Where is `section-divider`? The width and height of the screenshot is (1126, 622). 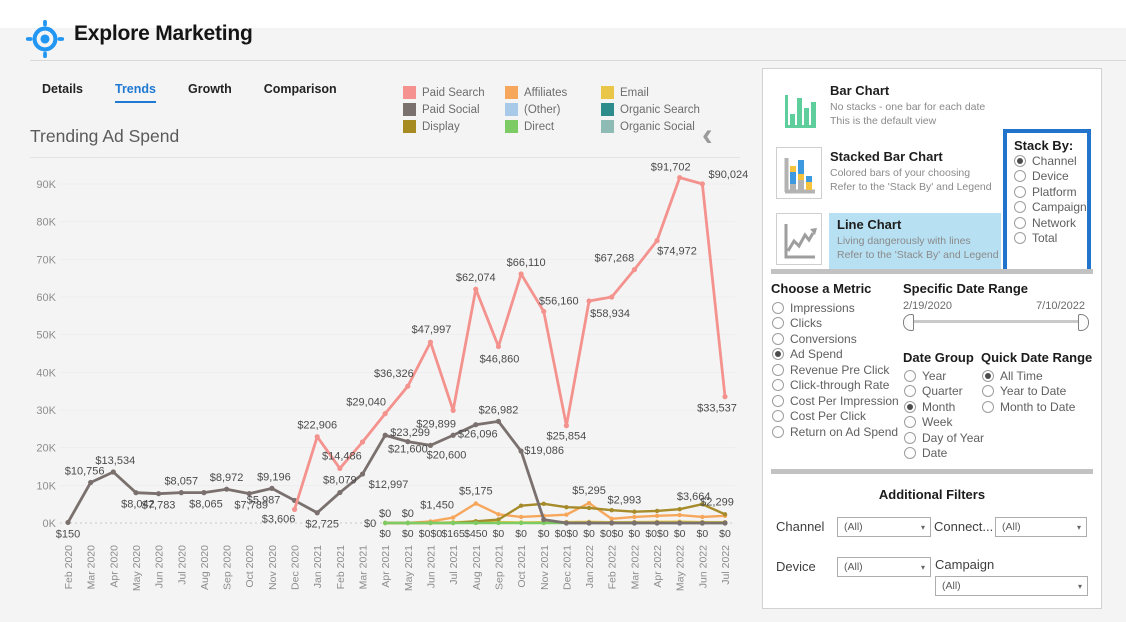
section-divider is located at coordinates (932, 471).